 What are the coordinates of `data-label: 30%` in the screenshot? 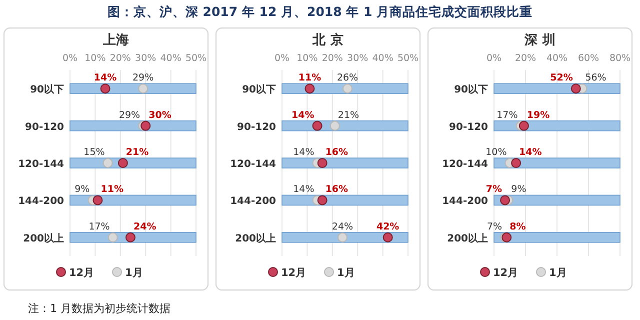 It's located at (160, 115).